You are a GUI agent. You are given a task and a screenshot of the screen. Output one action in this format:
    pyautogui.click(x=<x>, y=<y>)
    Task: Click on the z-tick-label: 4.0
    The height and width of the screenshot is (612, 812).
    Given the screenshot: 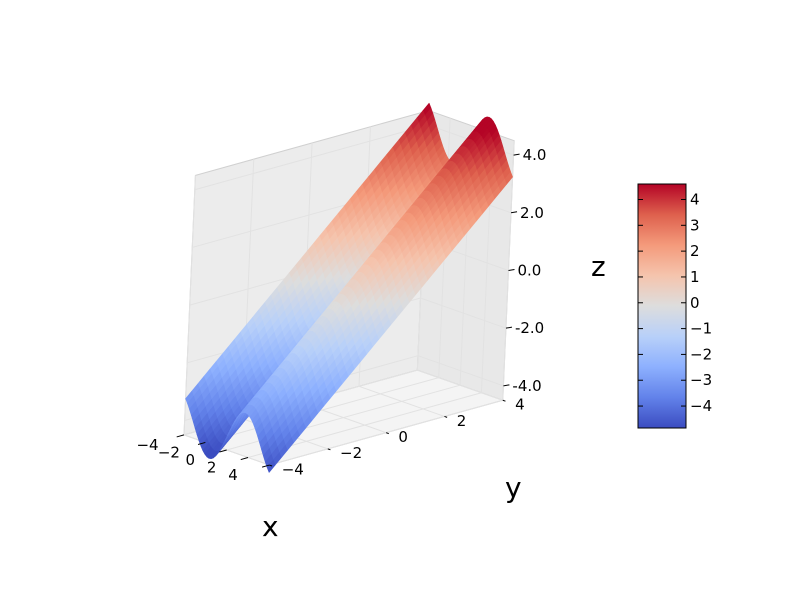 What is the action you would take?
    pyautogui.click(x=535, y=155)
    